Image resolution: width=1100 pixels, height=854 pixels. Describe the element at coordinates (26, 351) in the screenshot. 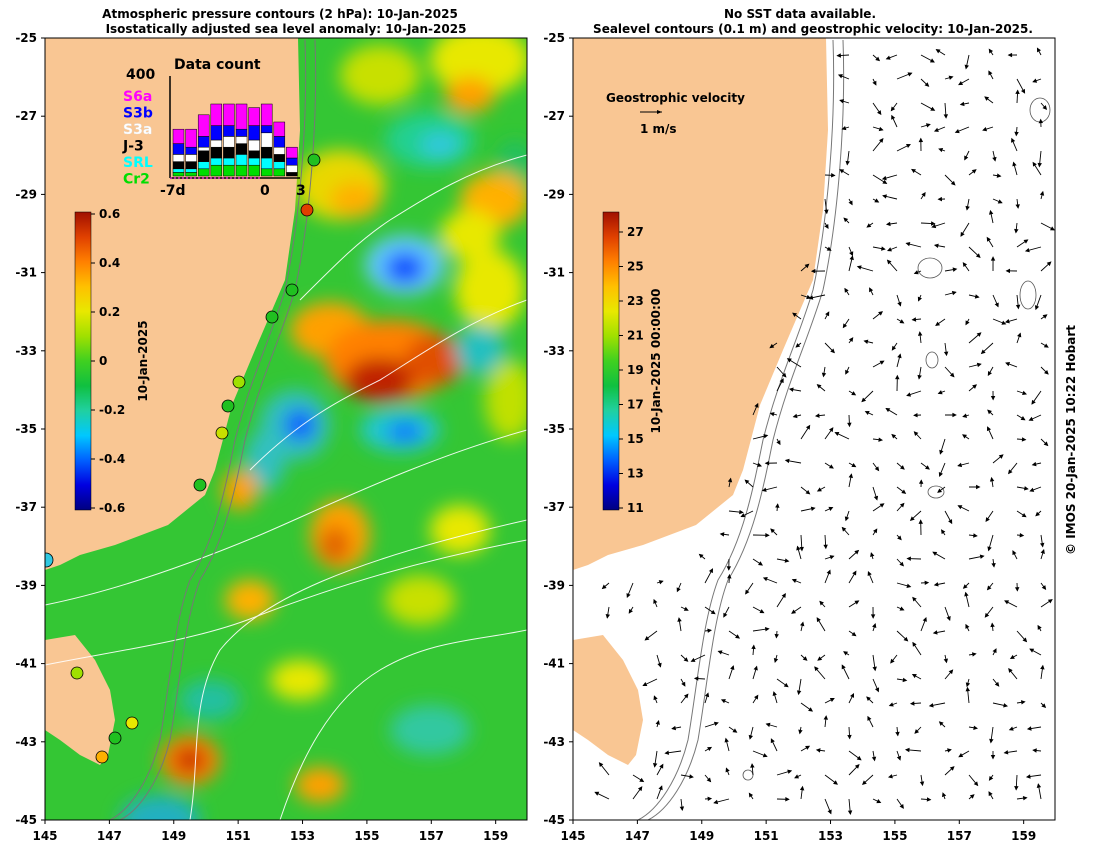

I see `left-y-tick-label: -33` at that location.